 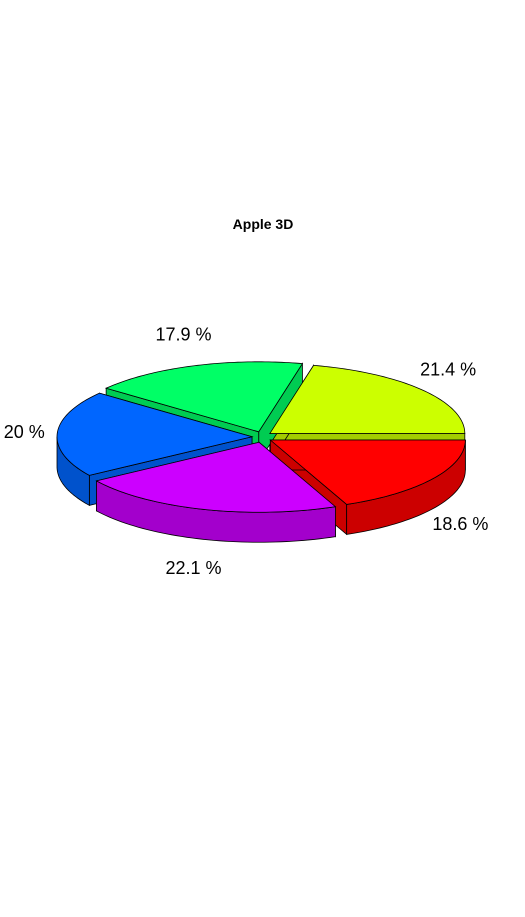 I want to click on slice-tops, so click(x=261, y=437).